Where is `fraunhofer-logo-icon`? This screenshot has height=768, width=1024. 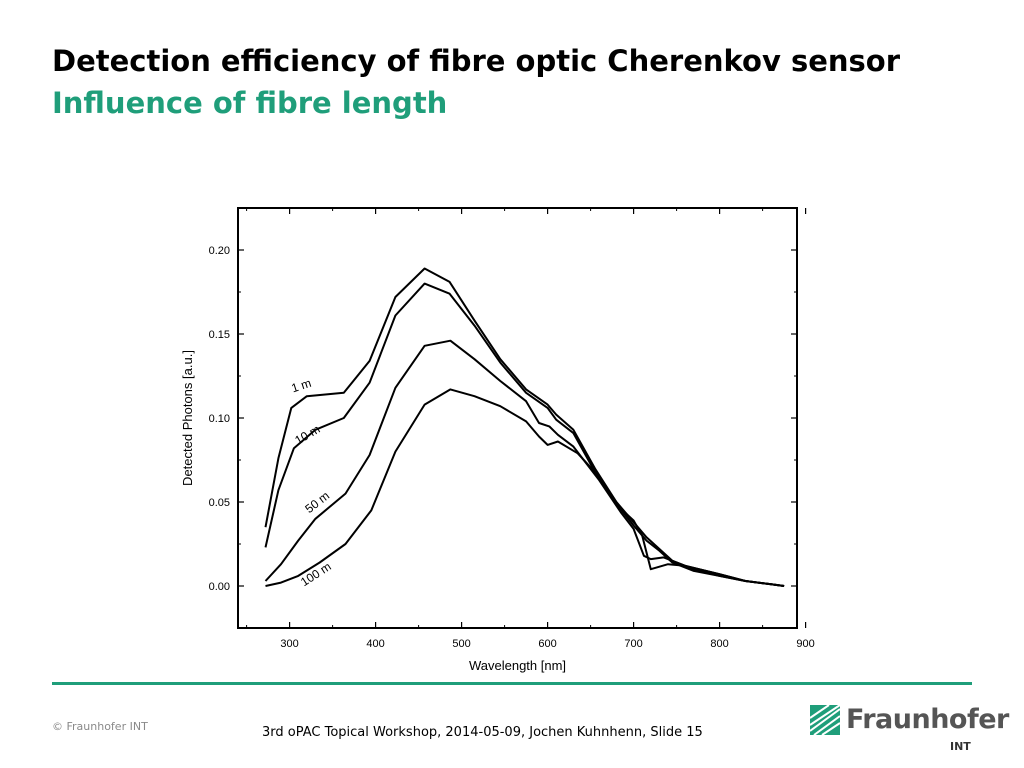 fraunhofer-logo-icon is located at coordinates (825, 720).